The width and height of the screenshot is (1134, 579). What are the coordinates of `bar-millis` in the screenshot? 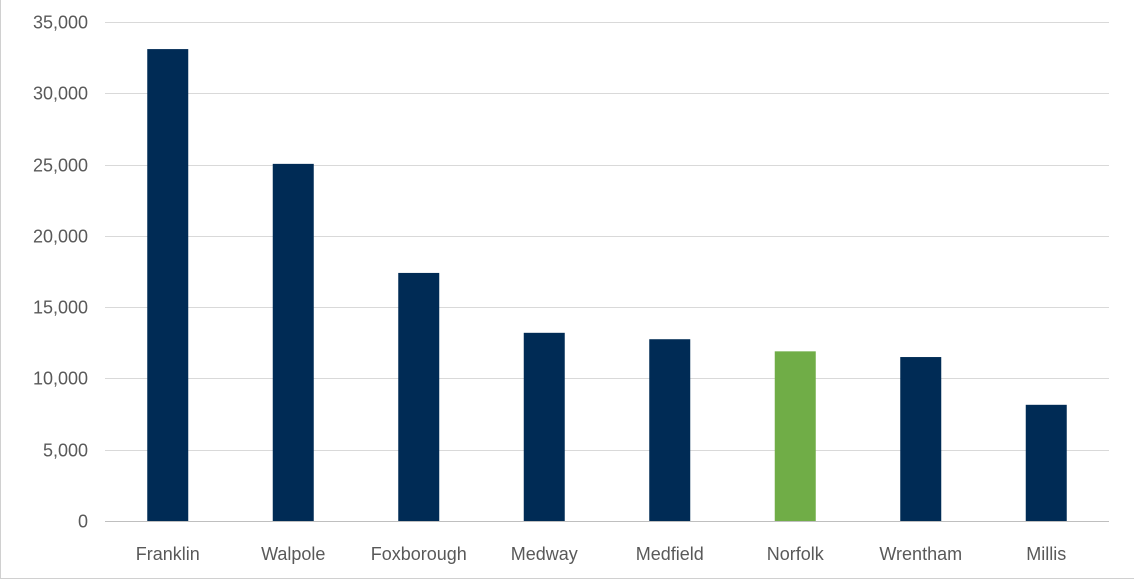 It's located at (1046, 462).